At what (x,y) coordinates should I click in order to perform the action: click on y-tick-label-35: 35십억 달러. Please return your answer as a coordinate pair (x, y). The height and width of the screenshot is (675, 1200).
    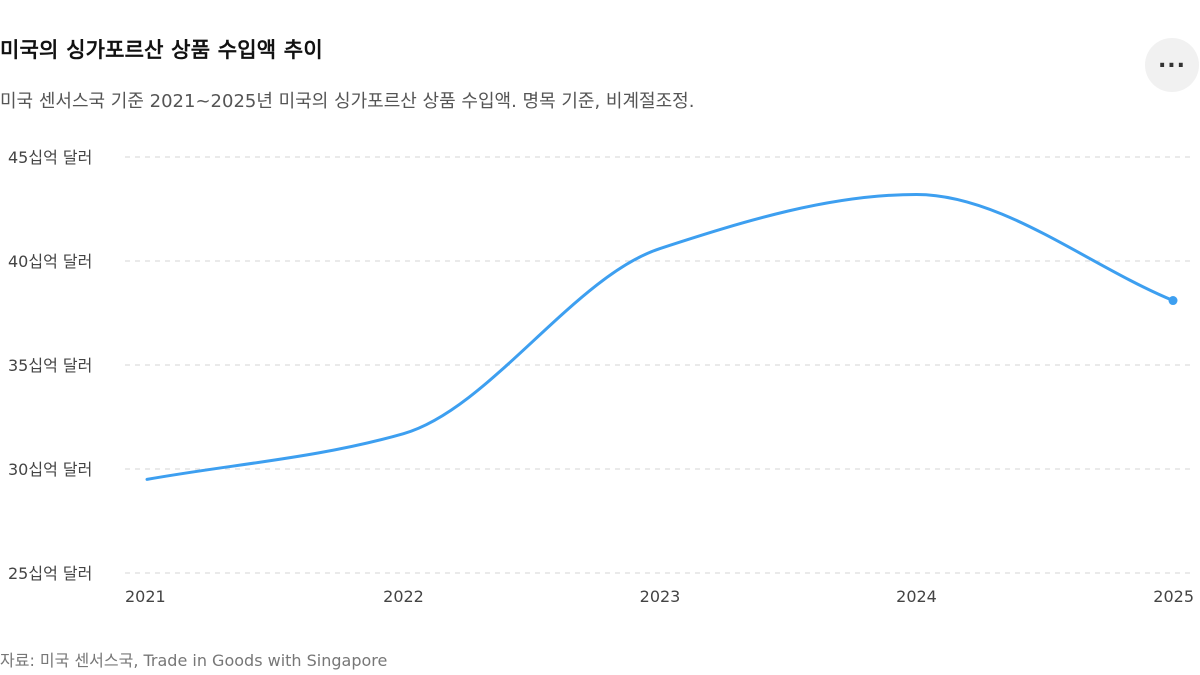
    Looking at the image, I should click on (50, 365).